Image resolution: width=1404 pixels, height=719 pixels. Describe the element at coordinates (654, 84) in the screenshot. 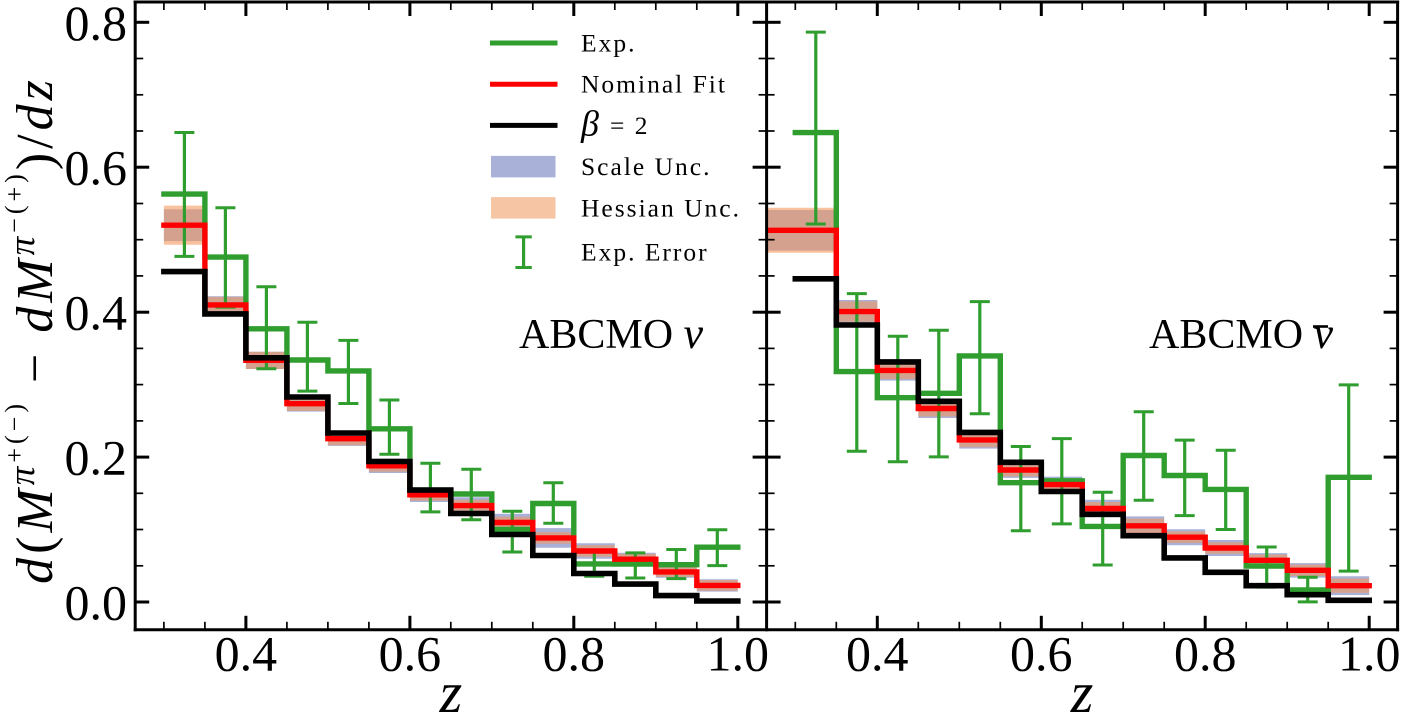

I see `svg-text: Nominal Fit` at that location.